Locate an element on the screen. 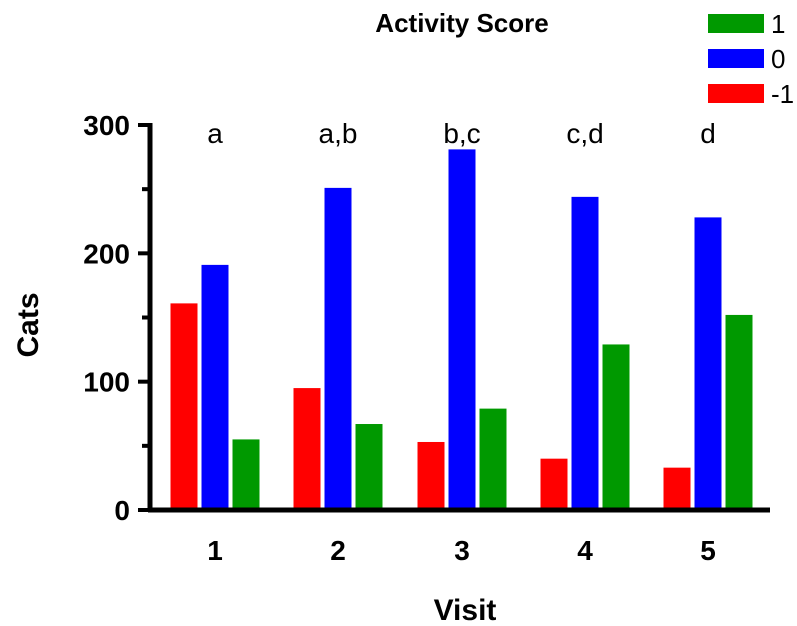  x-tick-label-3: 3 is located at coordinates (462, 550).